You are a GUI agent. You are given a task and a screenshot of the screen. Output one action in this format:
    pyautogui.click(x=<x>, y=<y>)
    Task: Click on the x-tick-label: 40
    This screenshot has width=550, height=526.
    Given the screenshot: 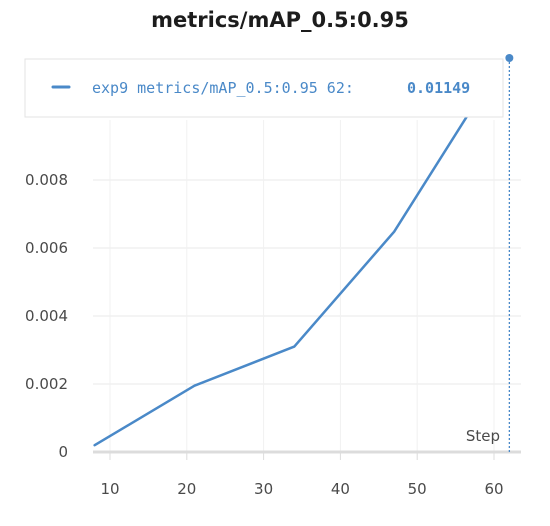 What is the action you would take?
    pyautogui.click(x=340, y=489)
    